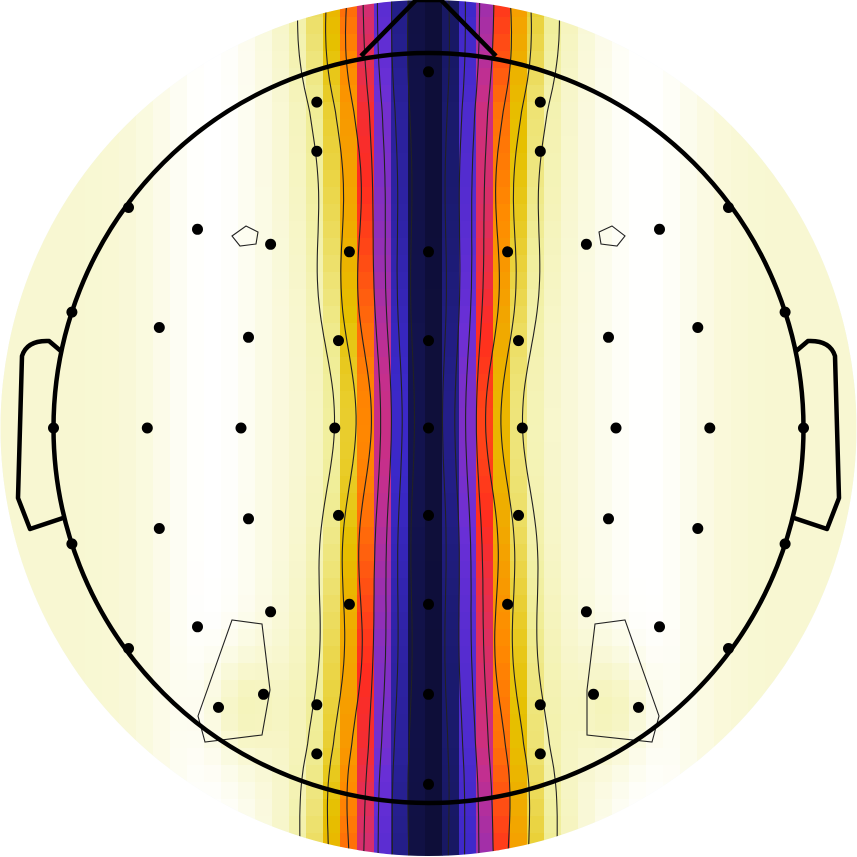 This screenshot has width=857, height=857. What do you see at coordinates (196, 791) in the screenshot?
I see `heatmap-cell-2017` at bounding box center [196, 791].